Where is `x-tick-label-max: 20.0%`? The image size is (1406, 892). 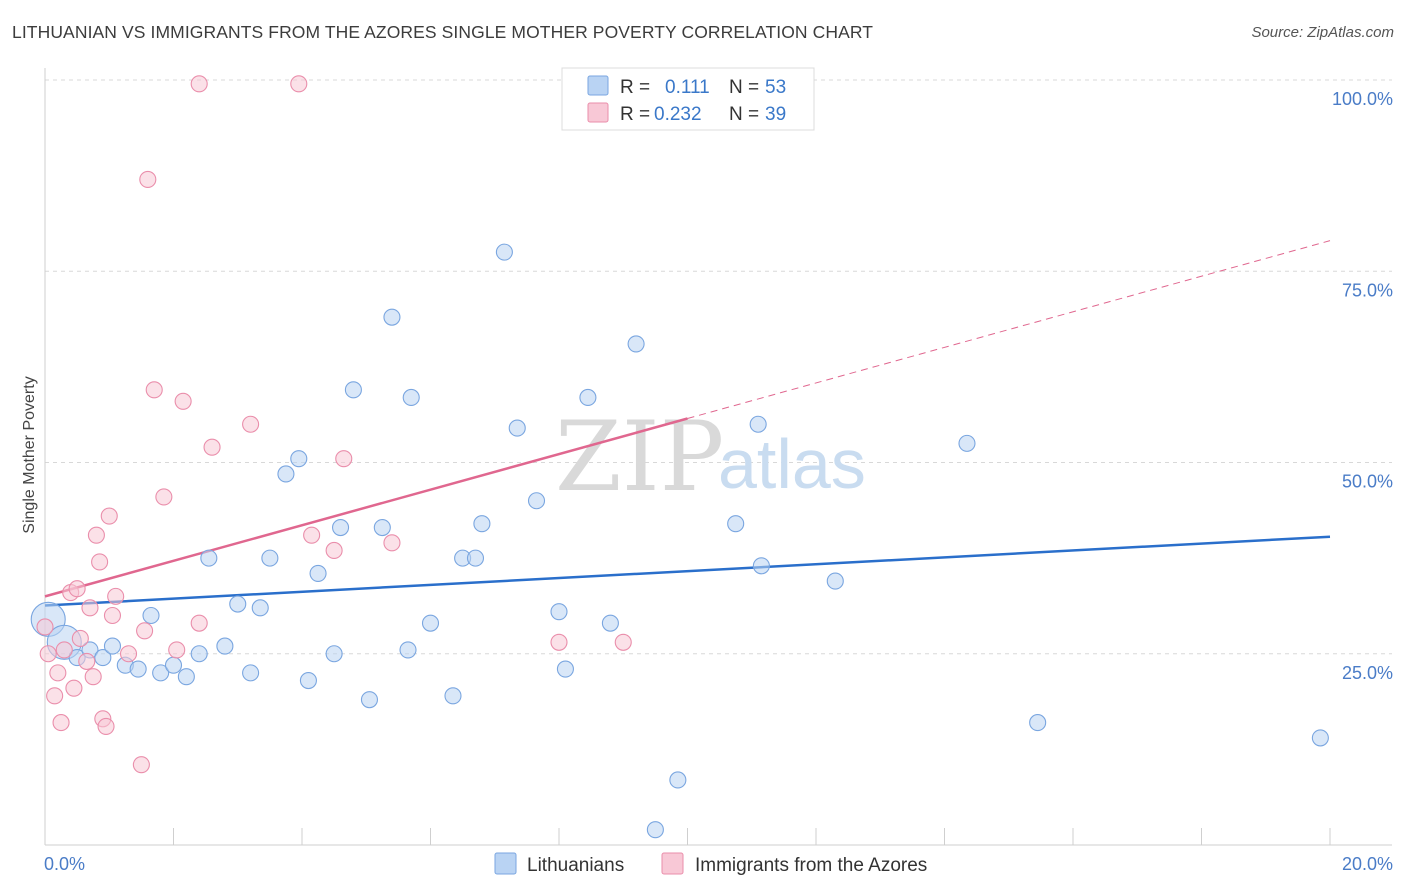
x-tick-label-max: 20.0% is located at coordinates (1367, 864).